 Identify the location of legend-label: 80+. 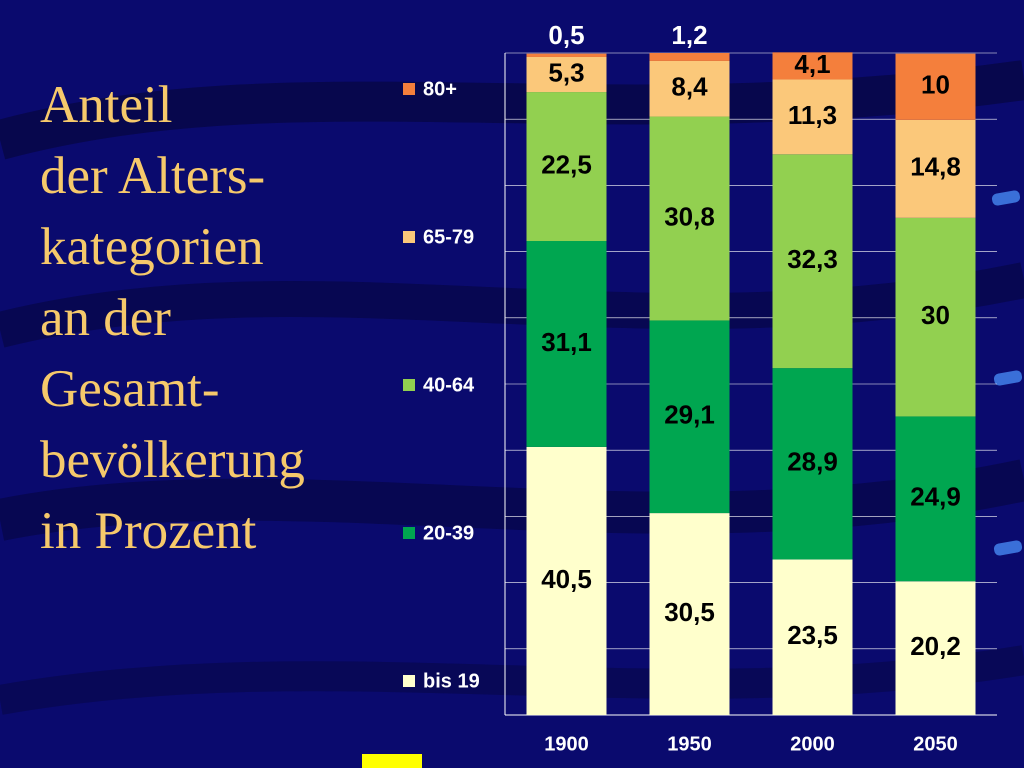
(440, 89).